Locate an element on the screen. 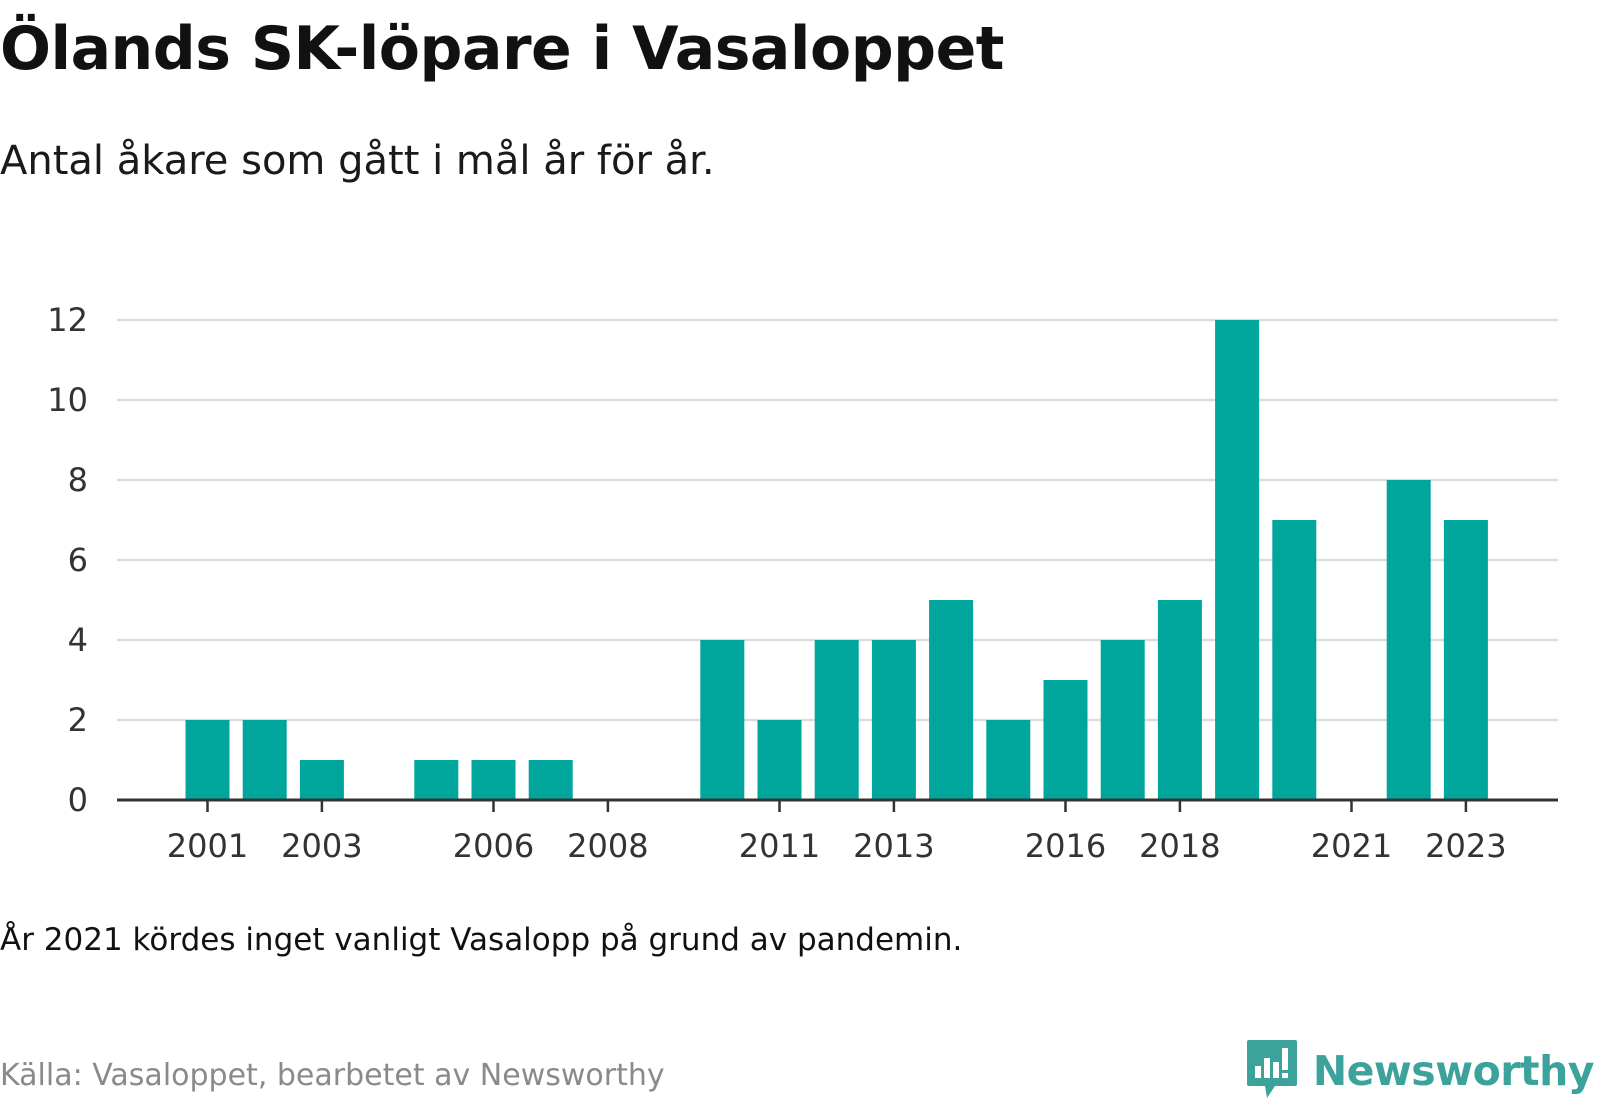 This screenshot has width=1600, height=1104. bar-2017 is located at coordinates (1122, 720).